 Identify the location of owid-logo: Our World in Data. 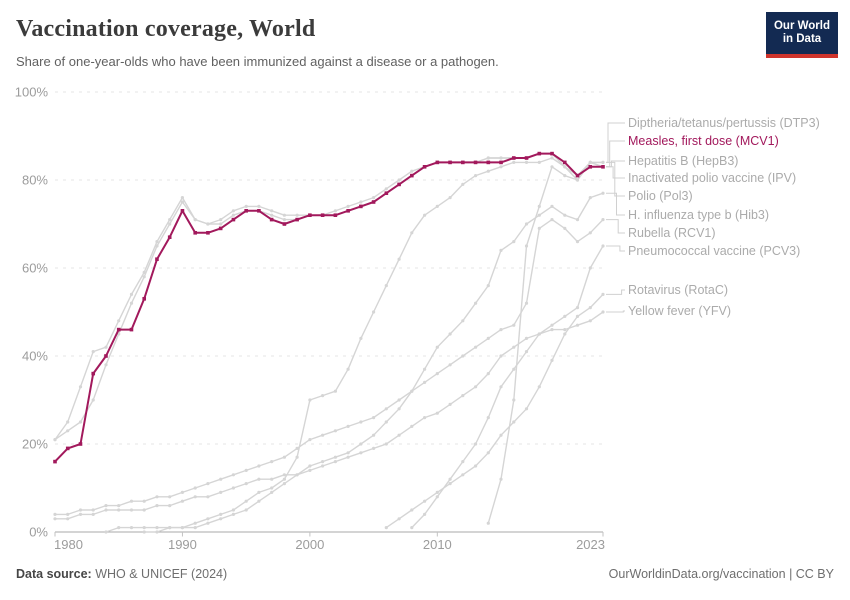
(802, 35).